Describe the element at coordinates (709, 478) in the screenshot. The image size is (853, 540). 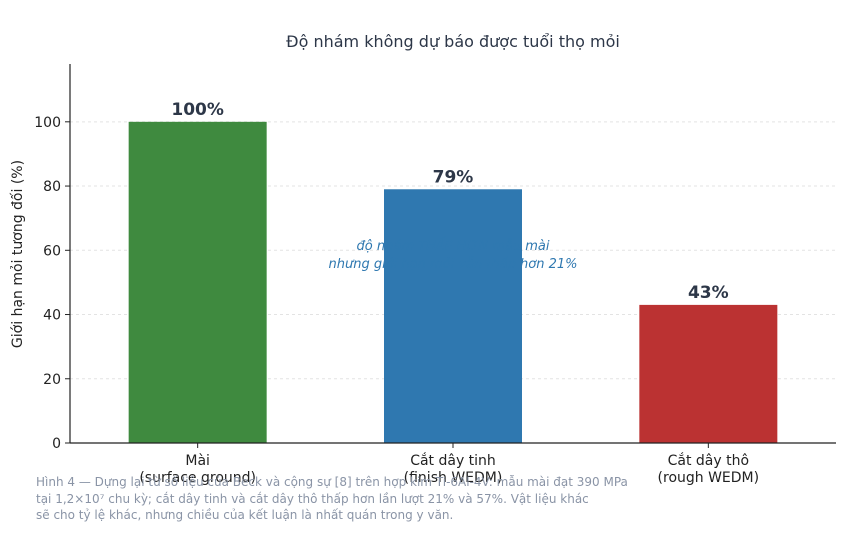
I see `x-tick-label-line: (rough WEDM)` at that location.